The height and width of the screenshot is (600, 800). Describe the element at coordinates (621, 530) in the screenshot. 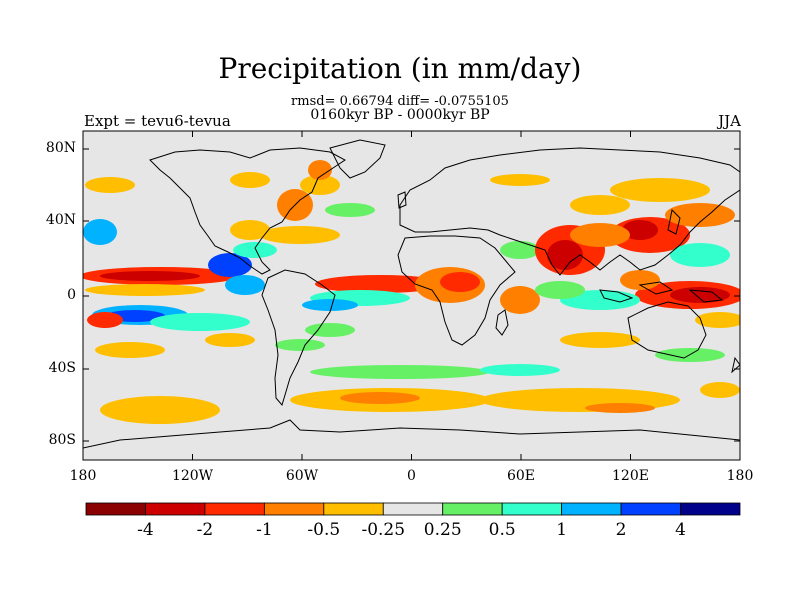

I see `colorbar-label: 2` at that location.